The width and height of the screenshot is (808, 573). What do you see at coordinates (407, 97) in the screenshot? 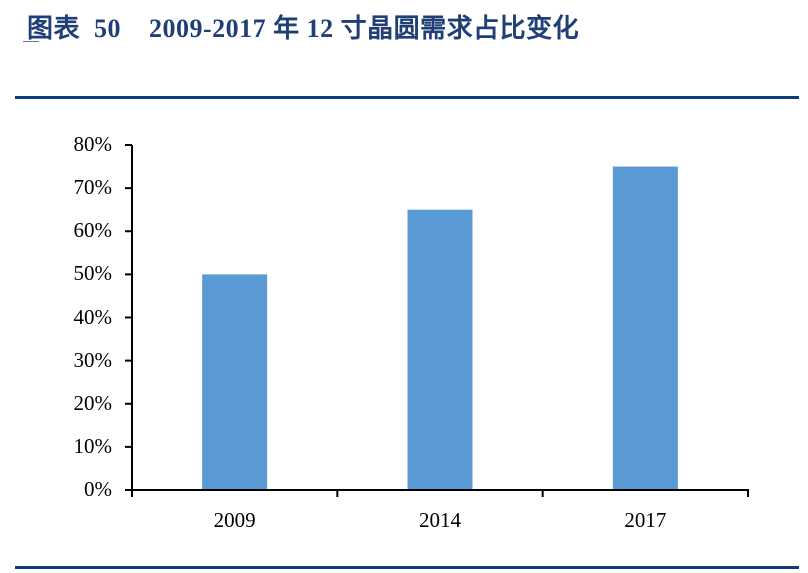
I see `top-divider` at bounding box center [407, 97].